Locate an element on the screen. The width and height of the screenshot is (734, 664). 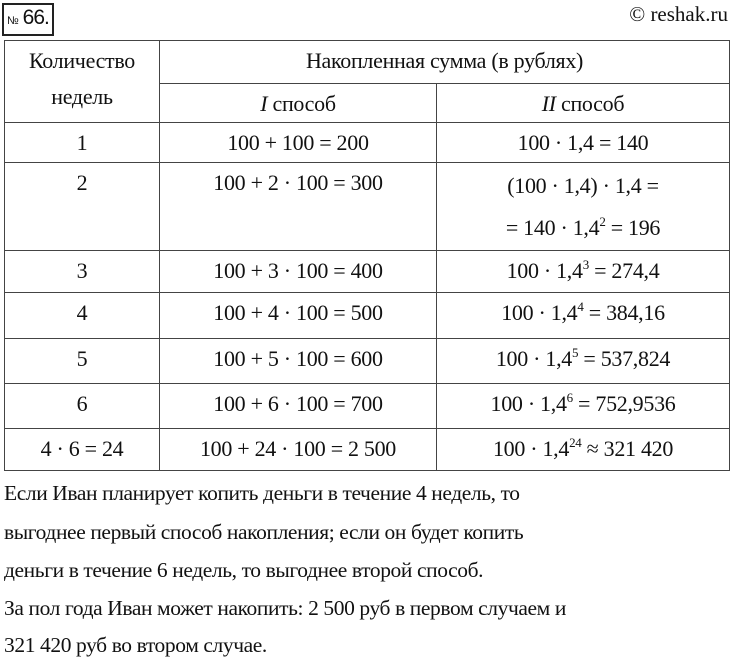
exponent: 24 is located at coordinates (575, 442).